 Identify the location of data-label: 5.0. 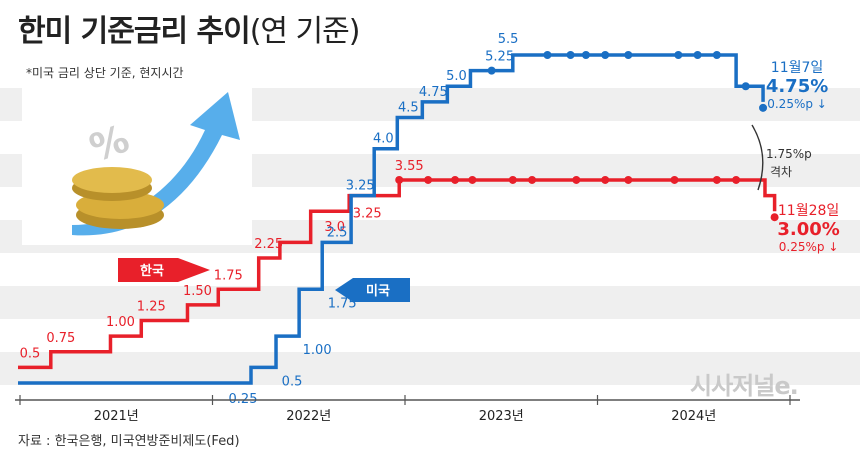
(456, 76).